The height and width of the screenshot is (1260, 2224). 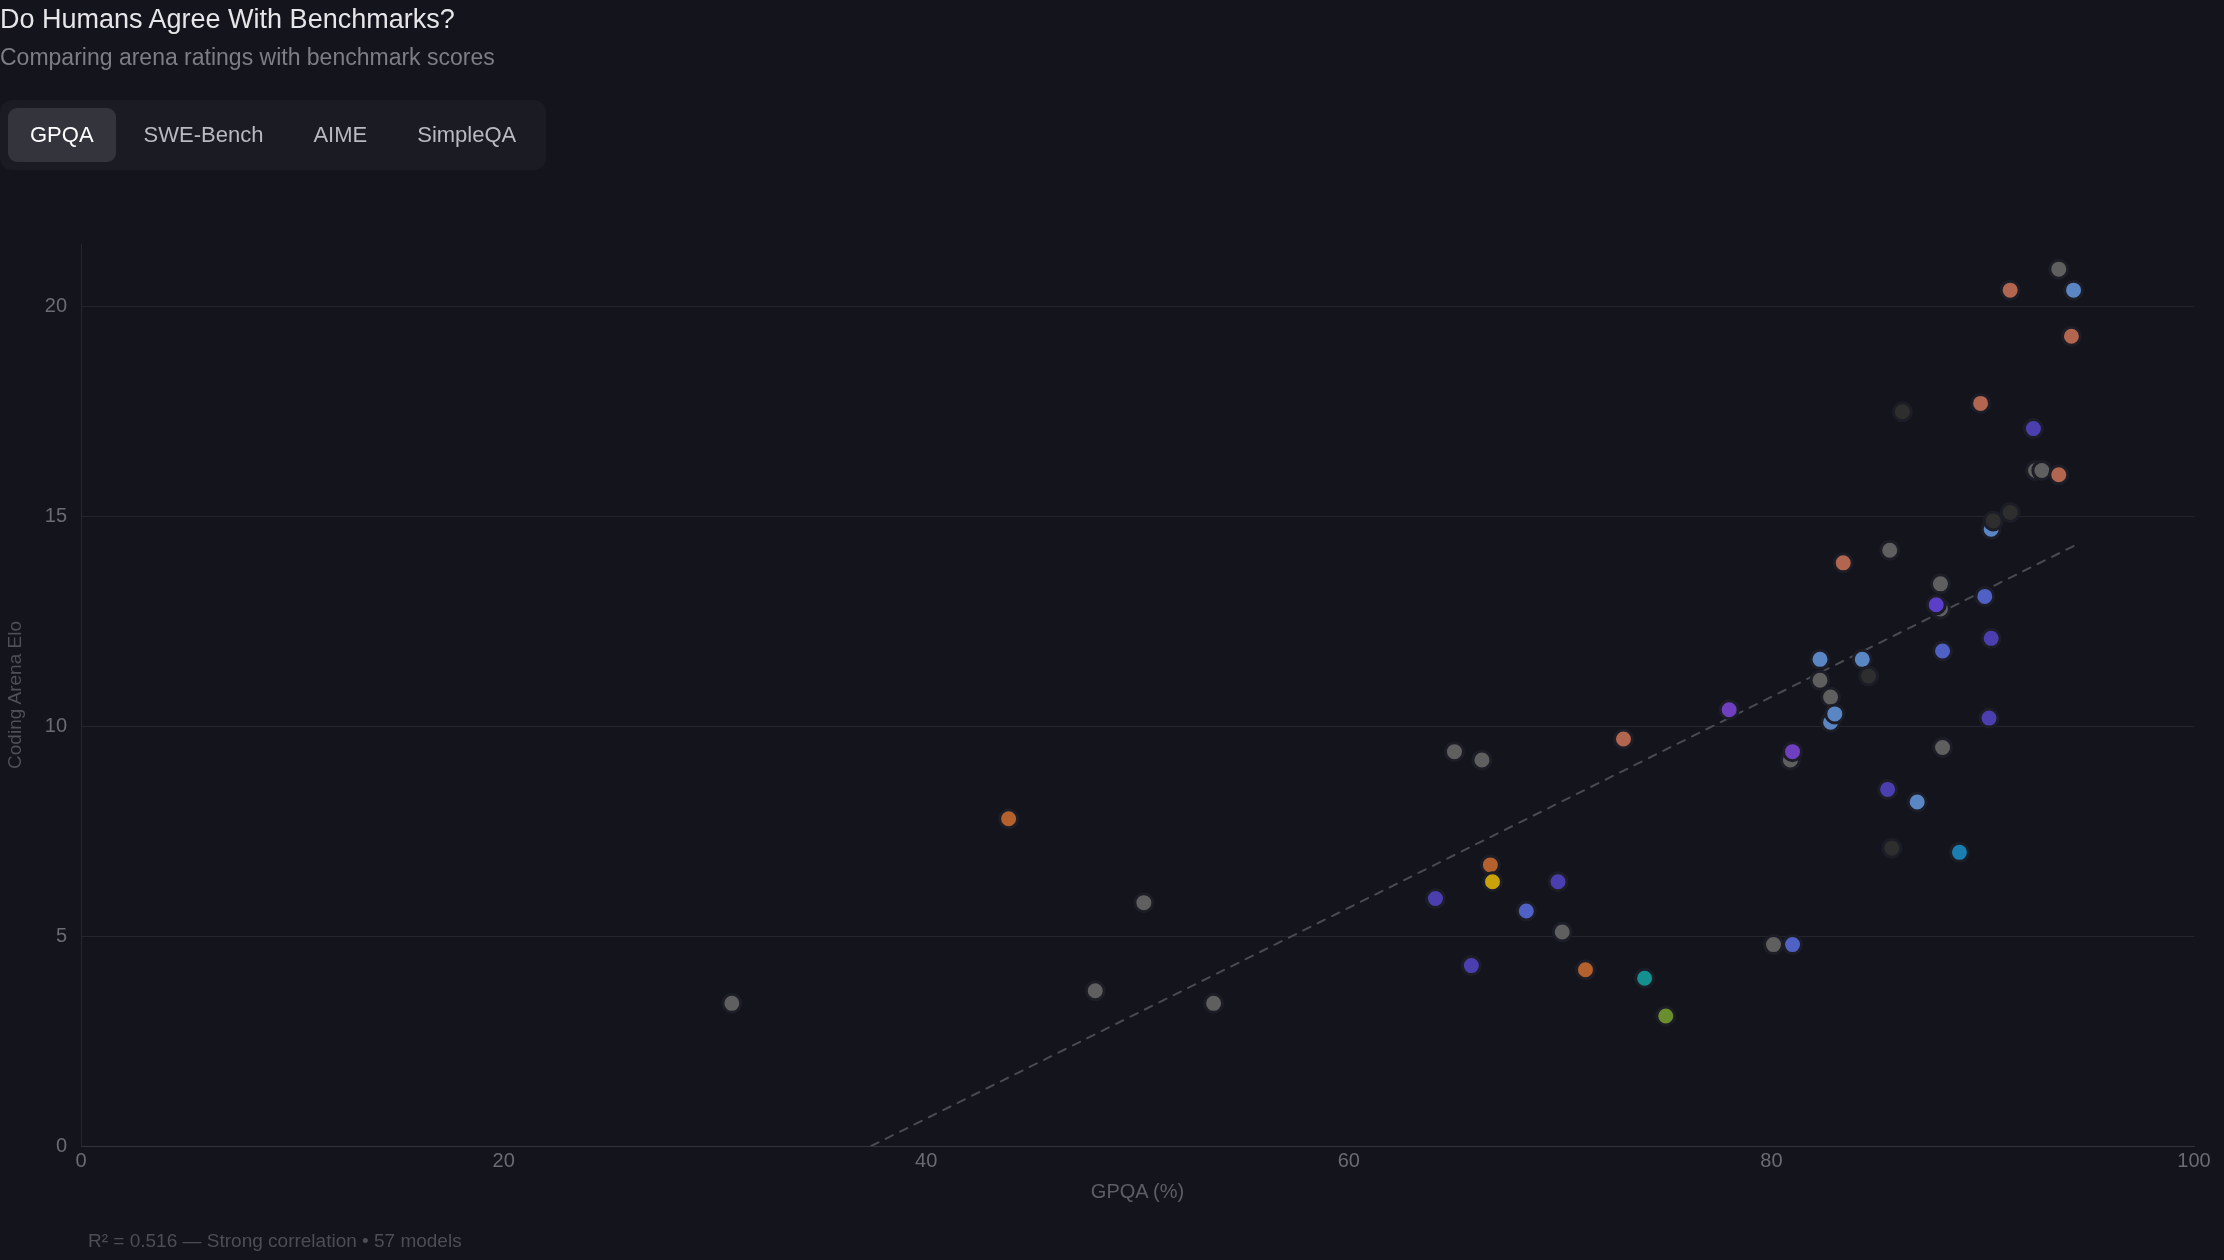 What do you see at coordinates (1137, 1190) in the screenshot?
I see `x-axis-title: GPQA (%)` at bounding box center [1137, 1190].